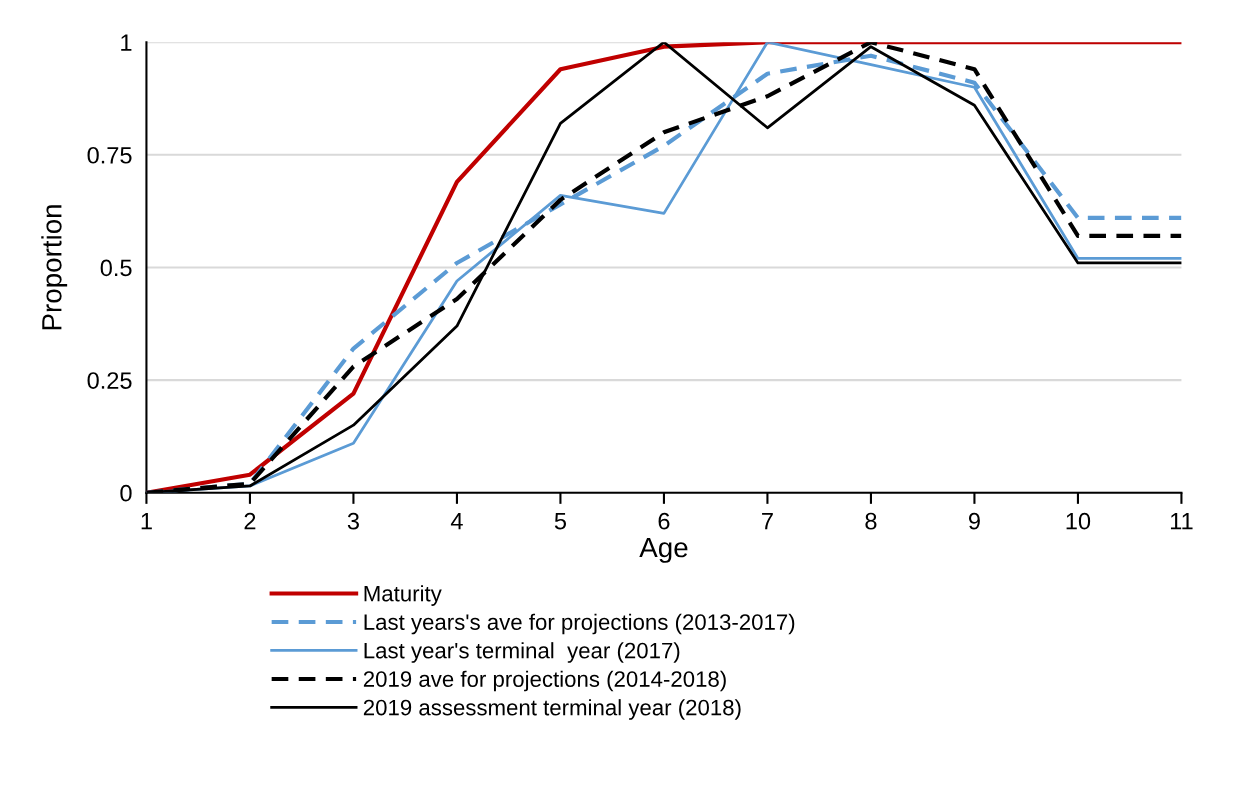  I want to click on x-tick-label: 4, so click(456, 521).